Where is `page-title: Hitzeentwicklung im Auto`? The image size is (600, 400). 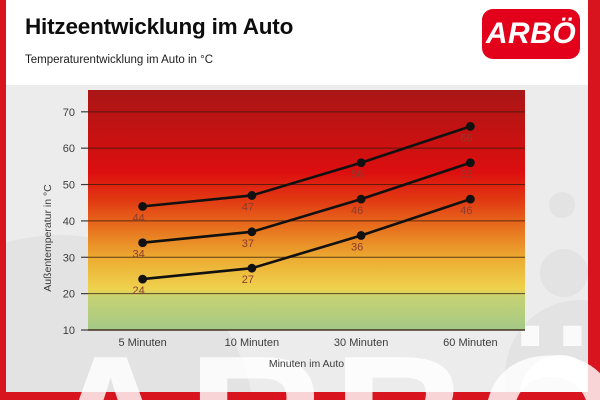
page-title: Hitzeentwicklung im Auto is located at coordinates (159, 26).